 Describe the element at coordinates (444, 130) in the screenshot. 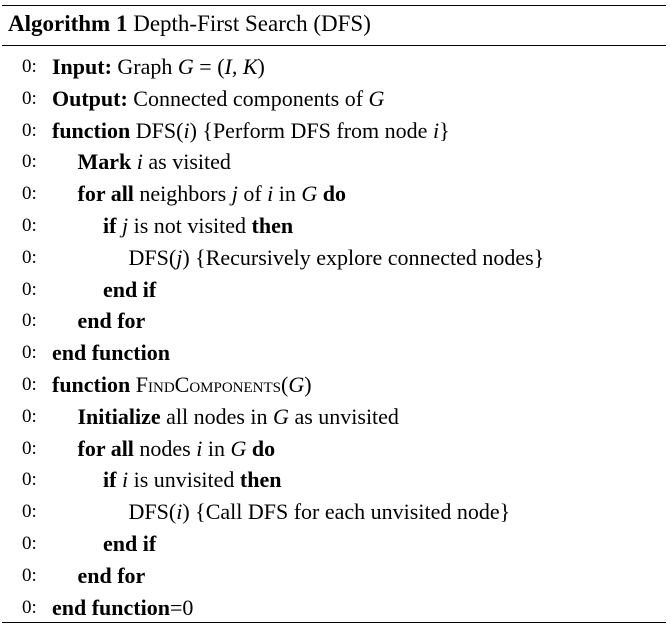

I see `line-fragment: }` at that location.